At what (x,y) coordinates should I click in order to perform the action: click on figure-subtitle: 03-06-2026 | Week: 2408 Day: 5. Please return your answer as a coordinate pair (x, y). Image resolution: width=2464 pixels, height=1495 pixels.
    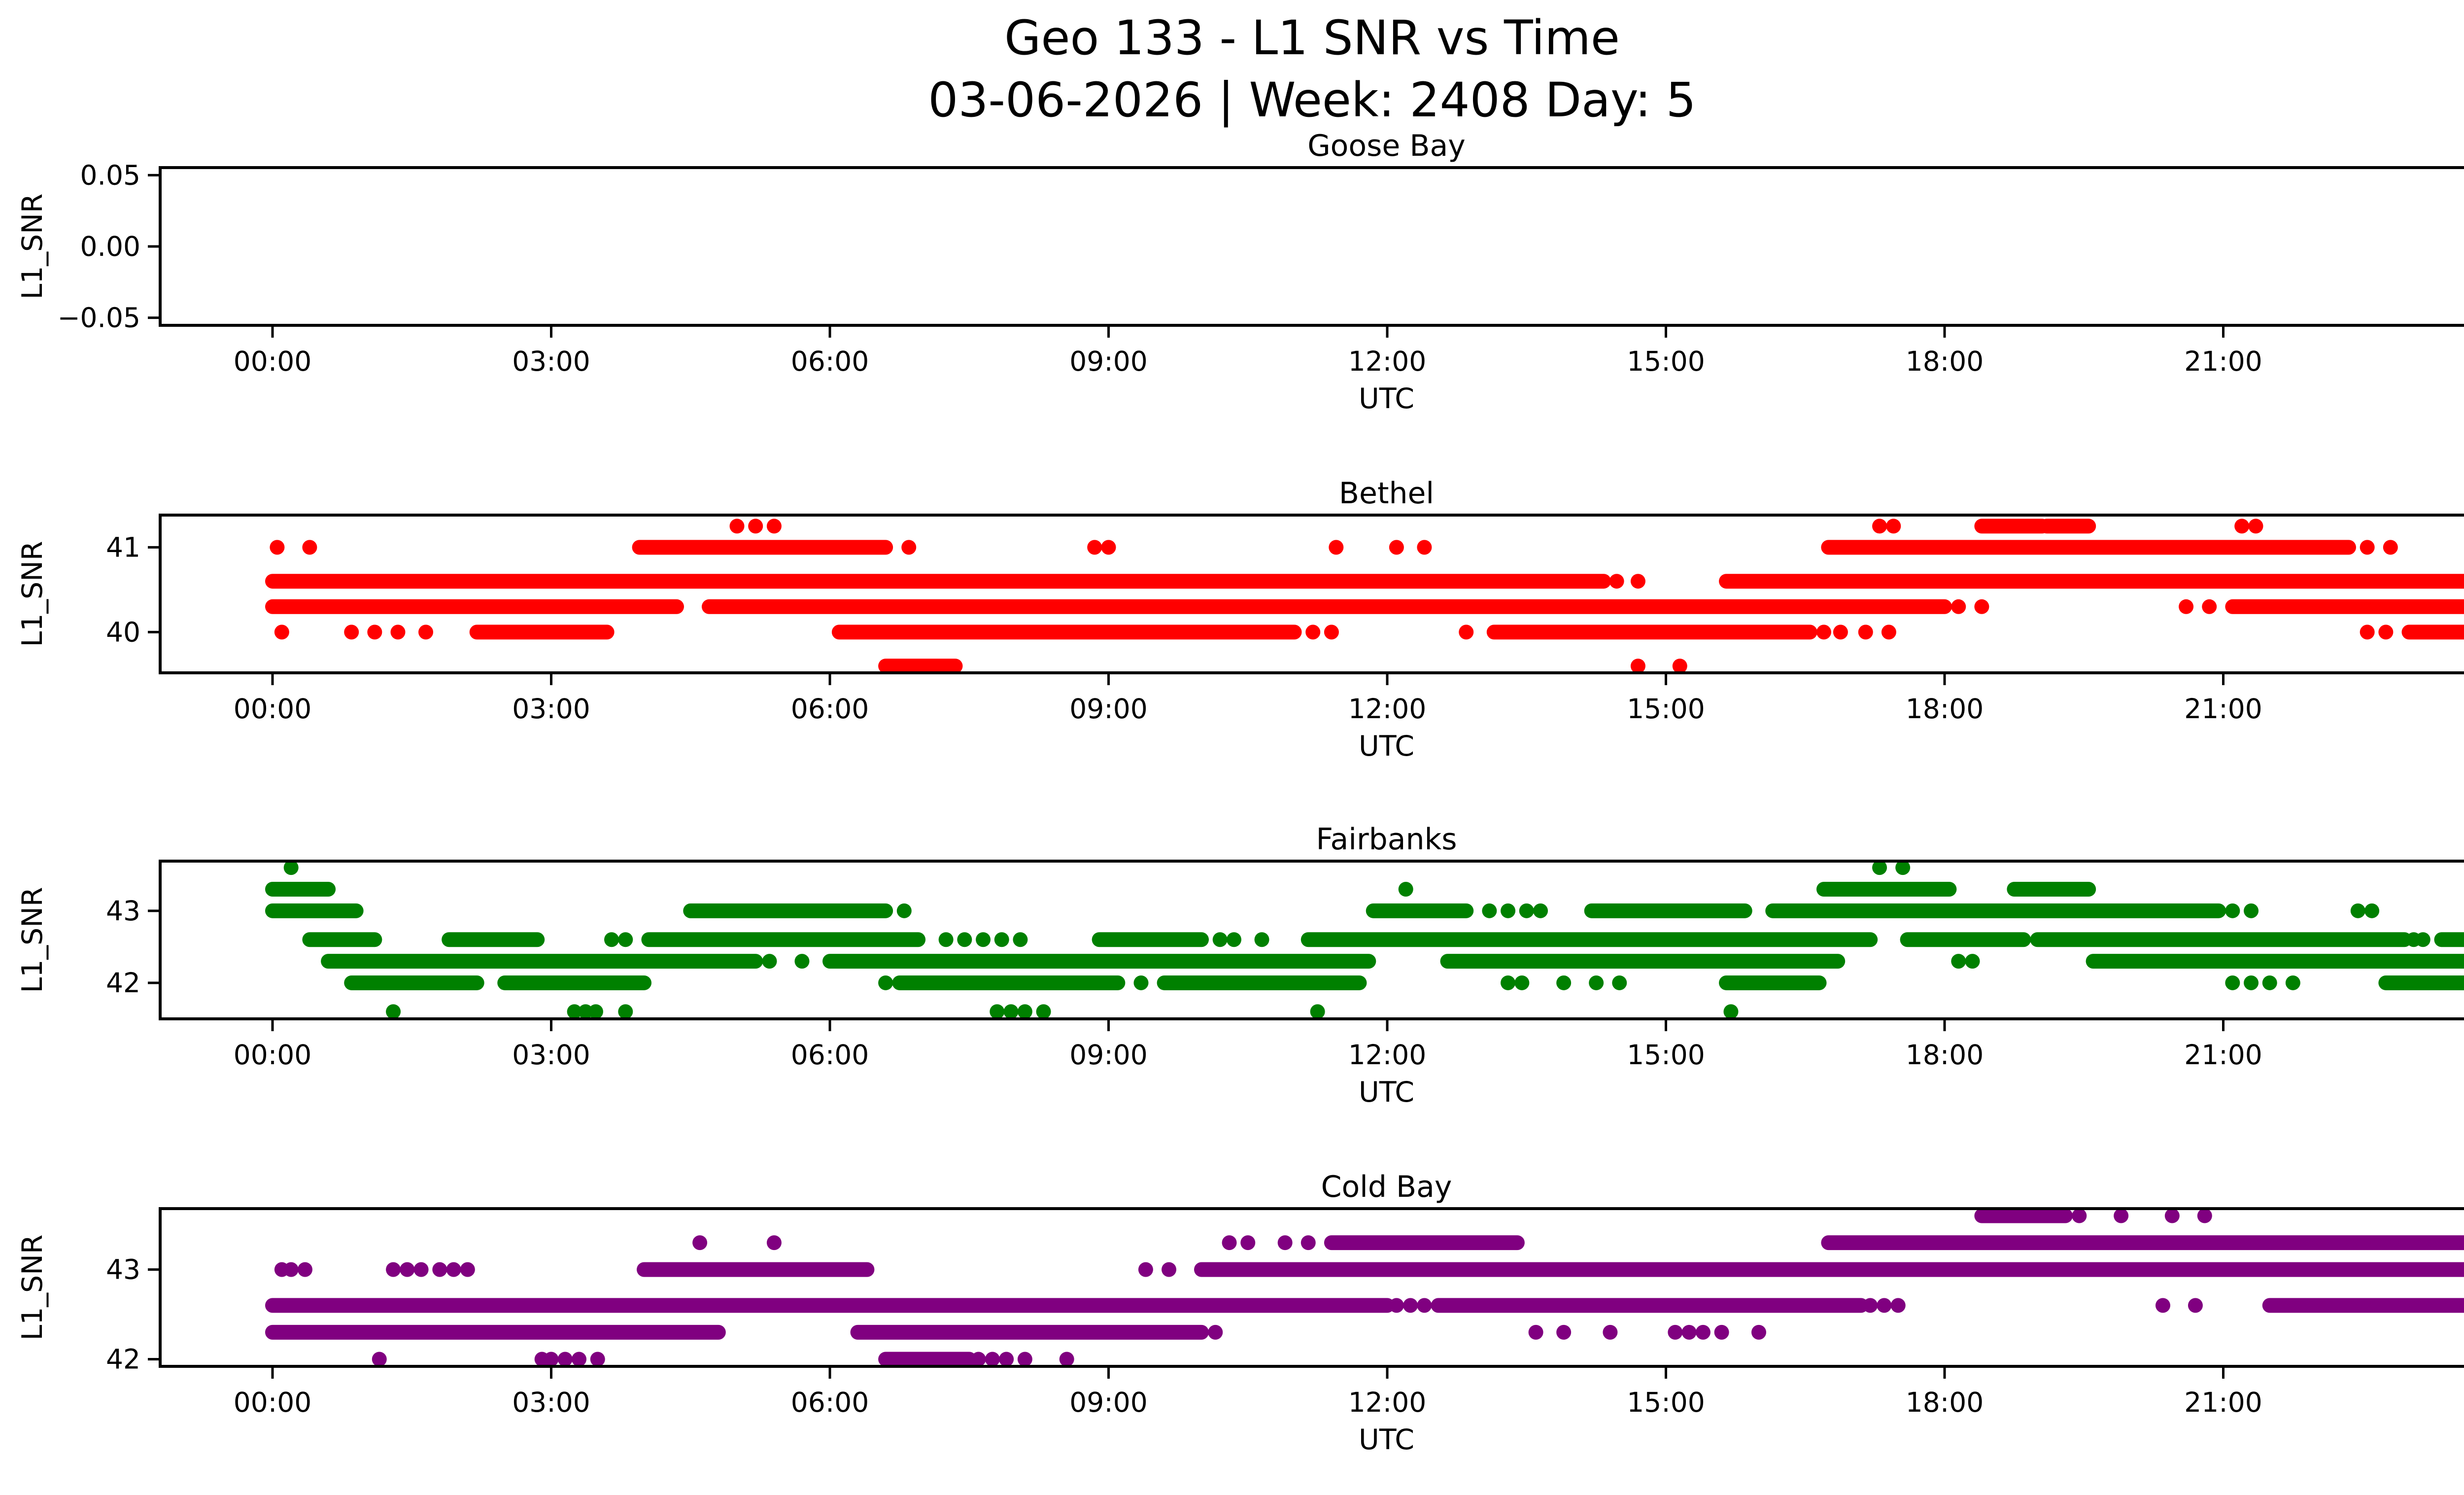
    Looking at the image, I should click on (1312, 100).